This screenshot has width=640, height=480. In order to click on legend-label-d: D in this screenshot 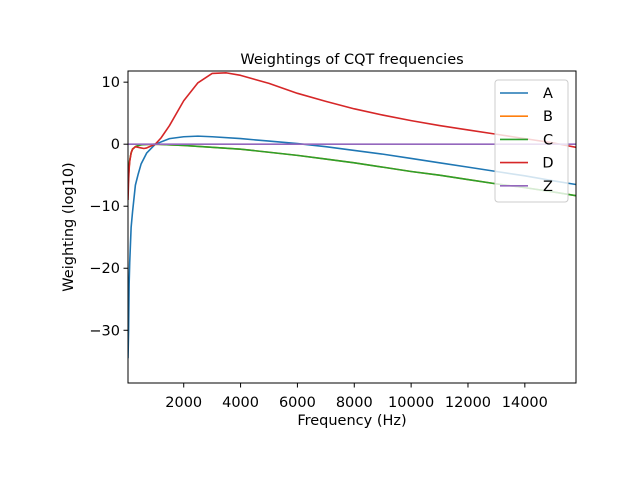, I will do `click(547, 164)`.